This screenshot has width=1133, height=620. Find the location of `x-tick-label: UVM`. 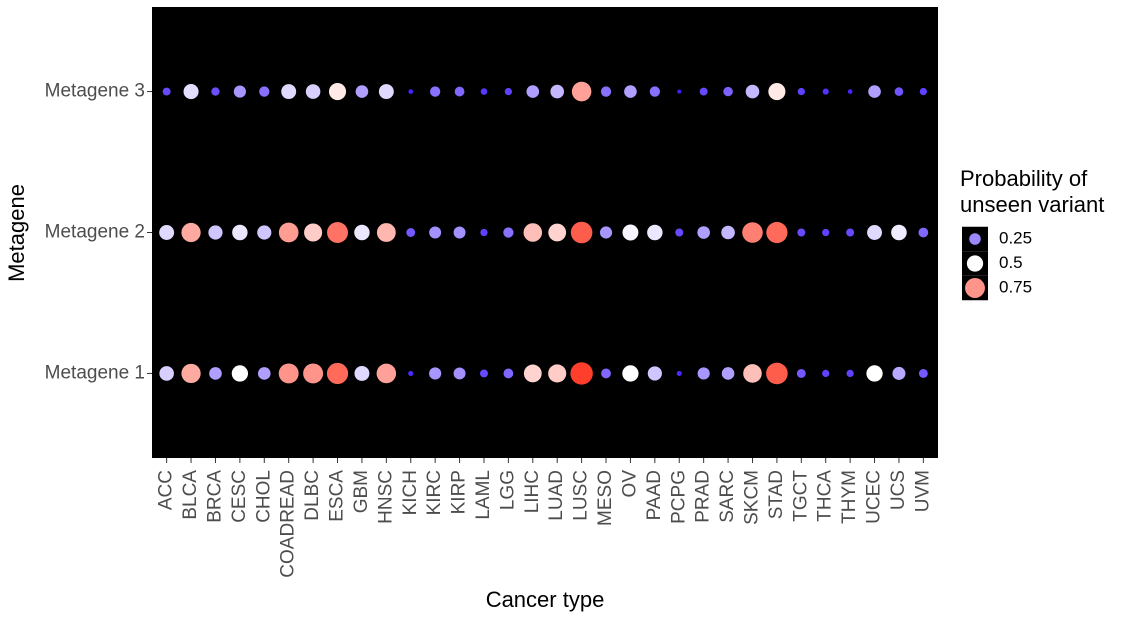

x-tick-label: UVM is located at coordinates (922, 491).